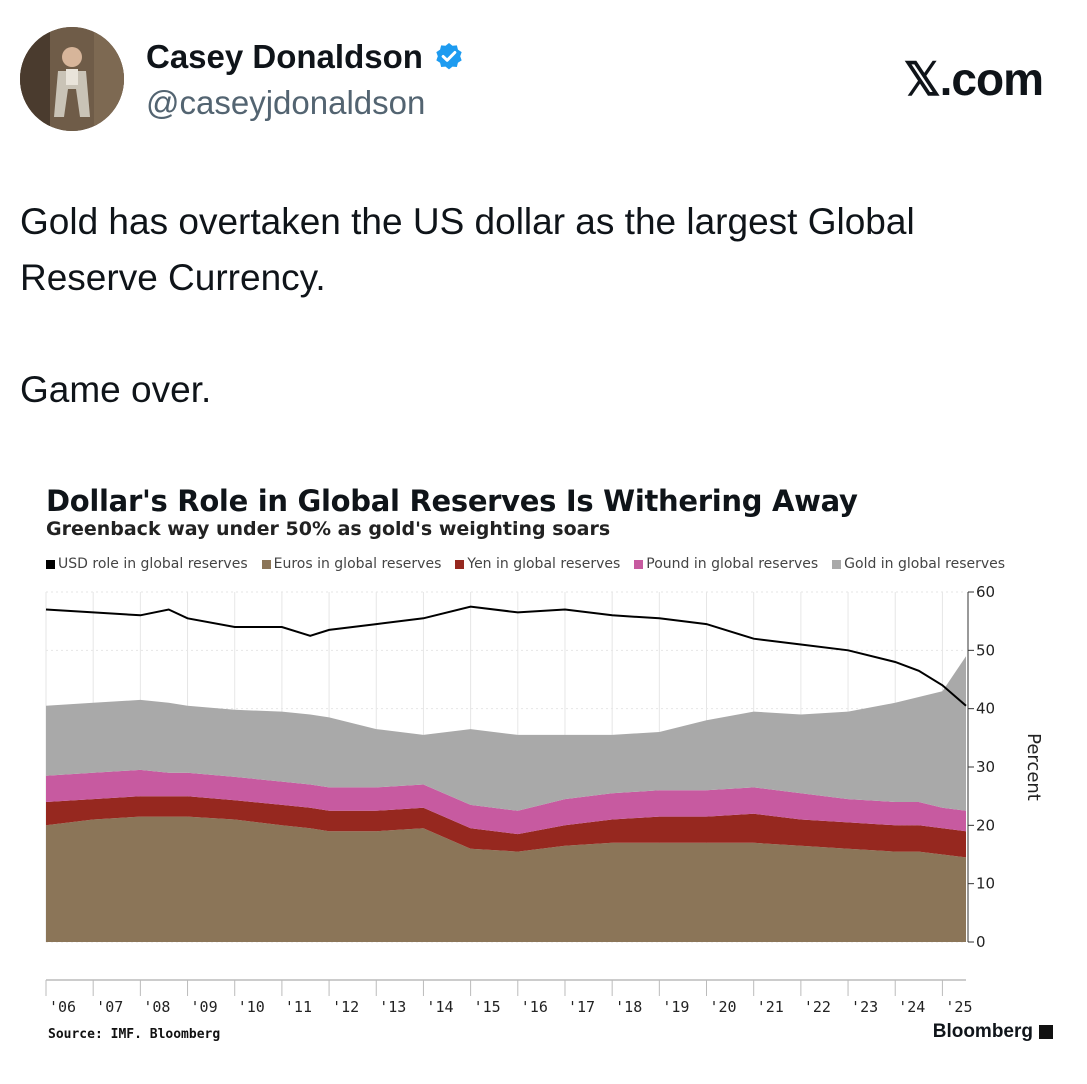 The height and width of the screenshot is (1084, 1087). I want to click on legend-swatch-pound, so click(639, 564).